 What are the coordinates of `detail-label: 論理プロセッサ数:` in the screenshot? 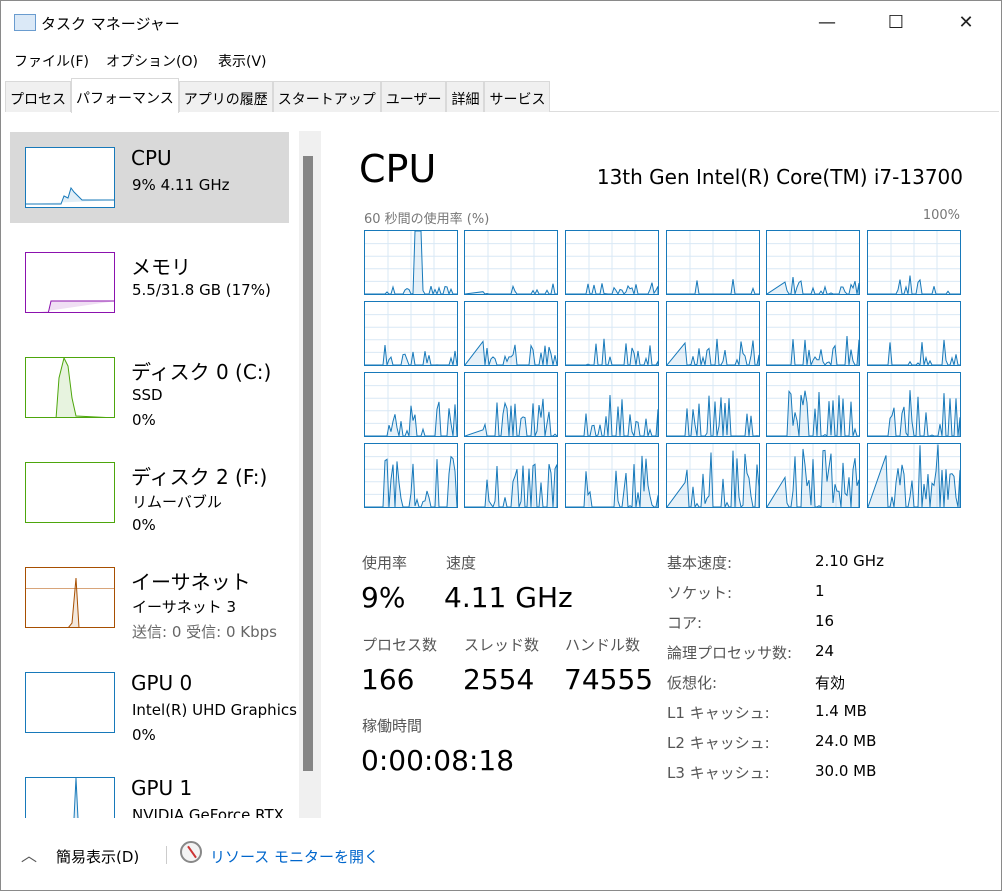 It's located at (730, 653).